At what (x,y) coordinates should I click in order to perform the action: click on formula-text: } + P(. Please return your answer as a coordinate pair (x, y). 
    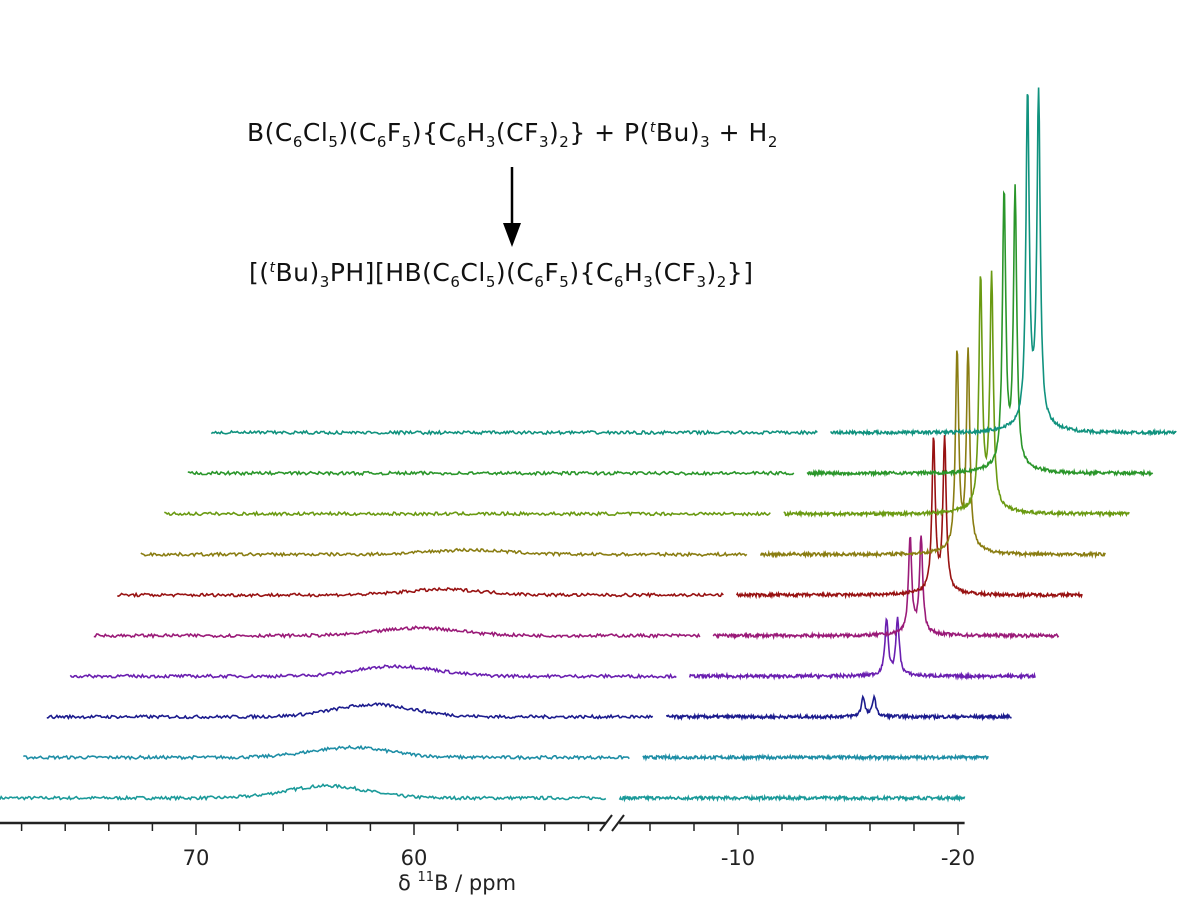
    Looking at the image, I should click on (609, 132).